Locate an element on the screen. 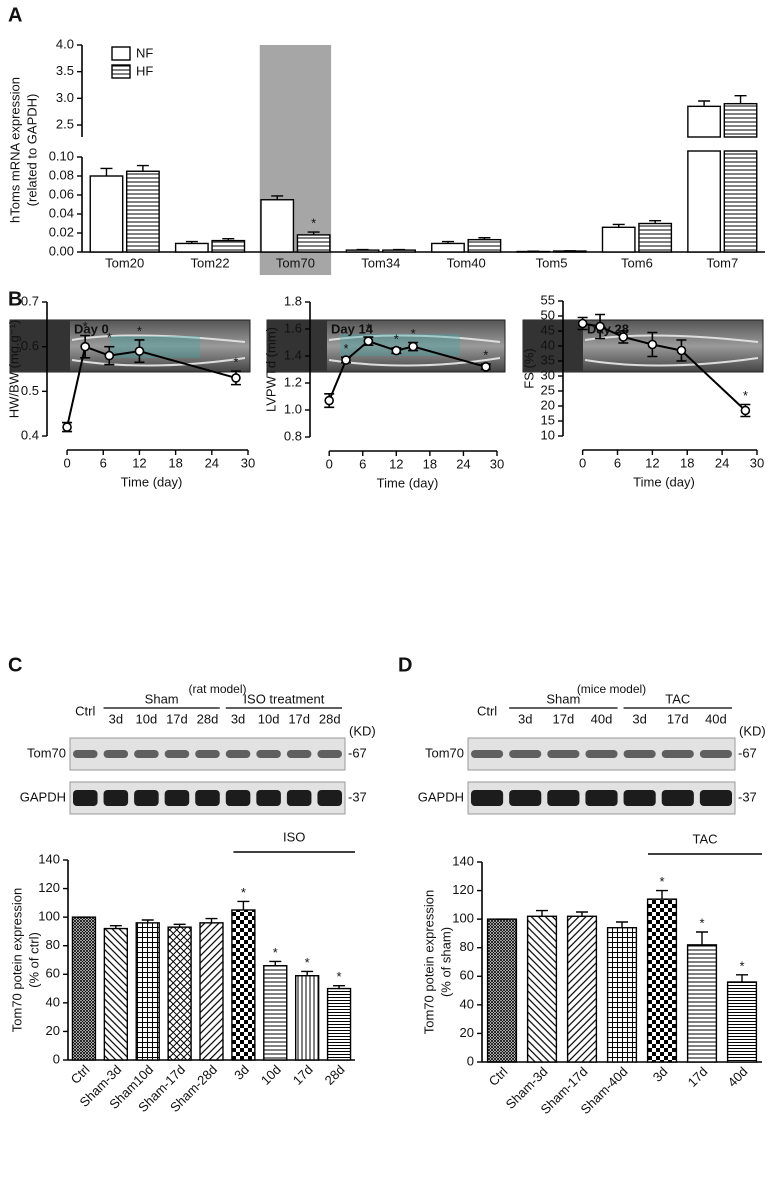  y-tick-label: 0.10 is located at coordinates (61, 155).